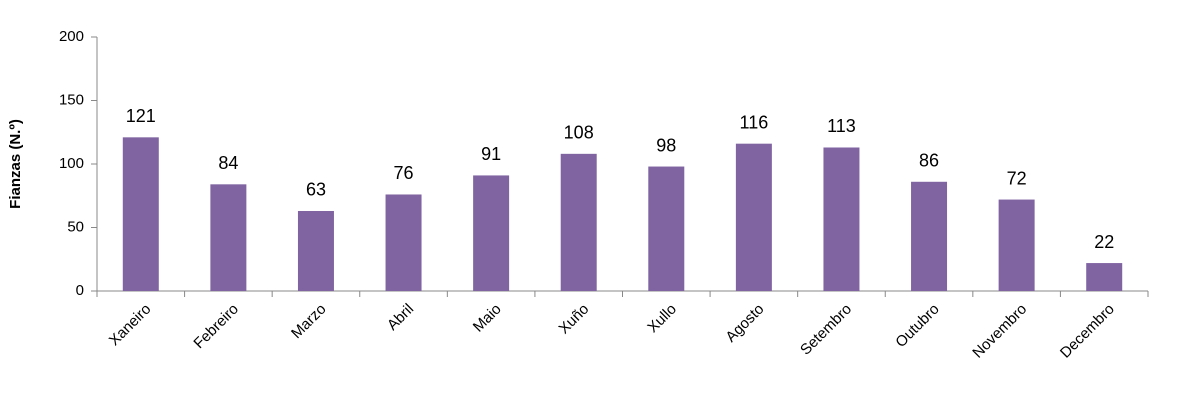  Describe the element at coordinates (917, 326) in the screenshot. I see `x-tick-label: Outubro` at that location.